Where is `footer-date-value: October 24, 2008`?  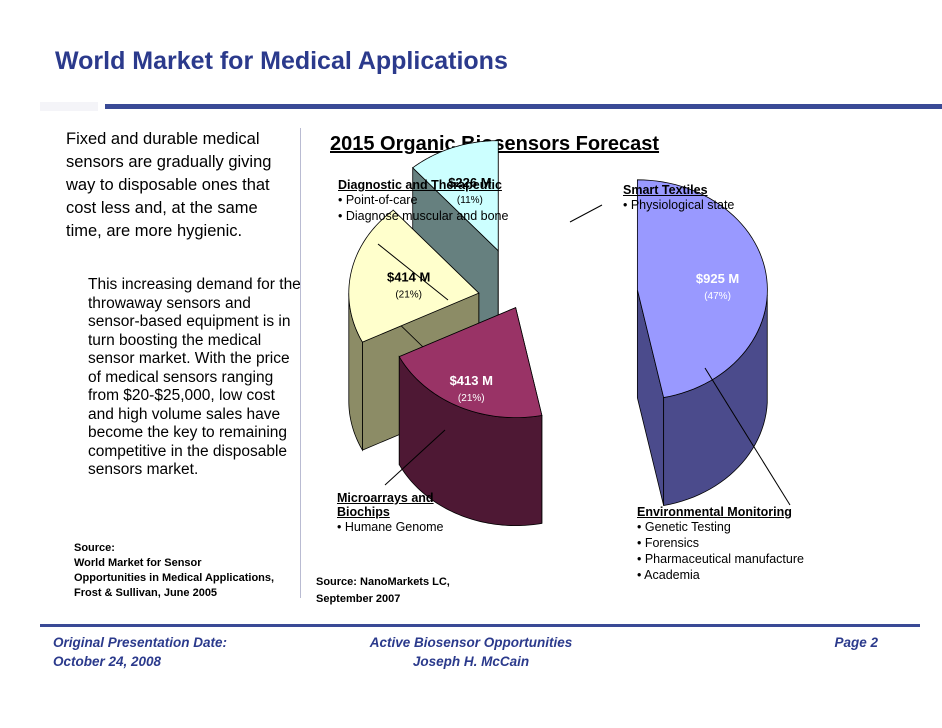
footer-date-value: October 24, 2008 is located at coordinates (107, 661).